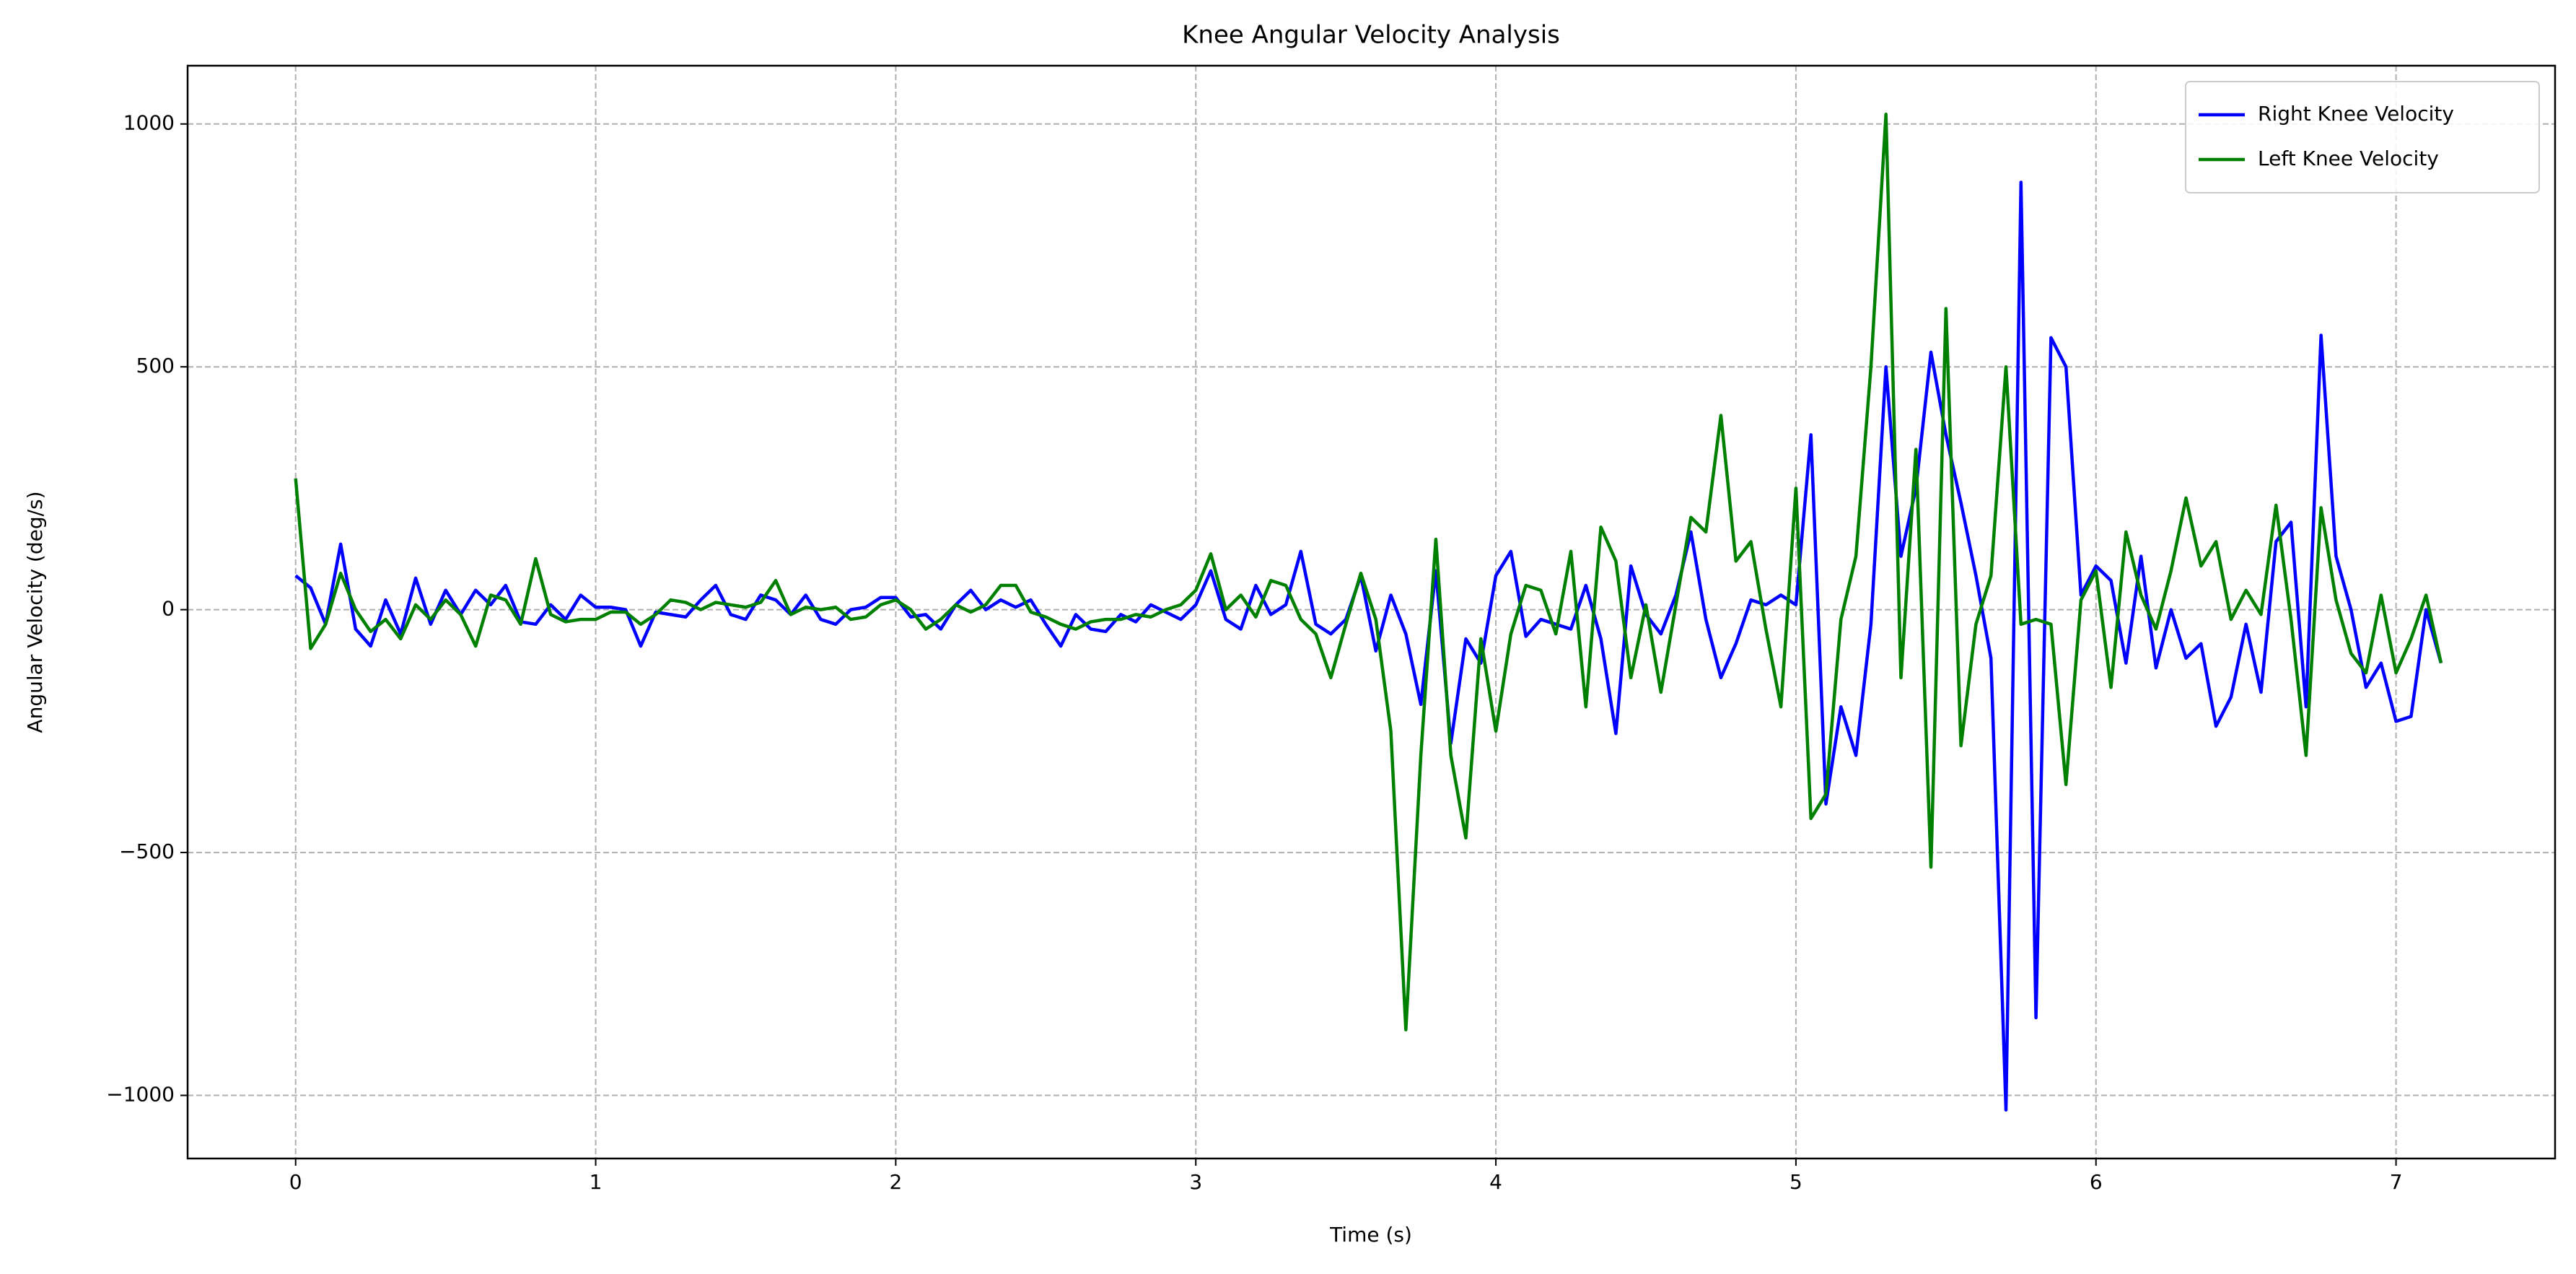 This screenshot has height=1274, width=2576. What do you see at coordinates (2348, 158) in the screenshot?
I see `legend-label: Left Knee Velocity` at bounding box center [2348, 158].